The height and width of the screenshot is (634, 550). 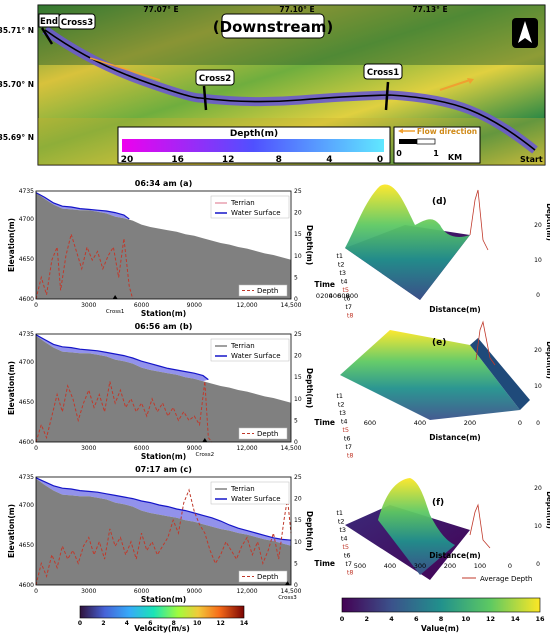 I want to click on distance-tick-f-0: 500, so click(x=360, y=566).